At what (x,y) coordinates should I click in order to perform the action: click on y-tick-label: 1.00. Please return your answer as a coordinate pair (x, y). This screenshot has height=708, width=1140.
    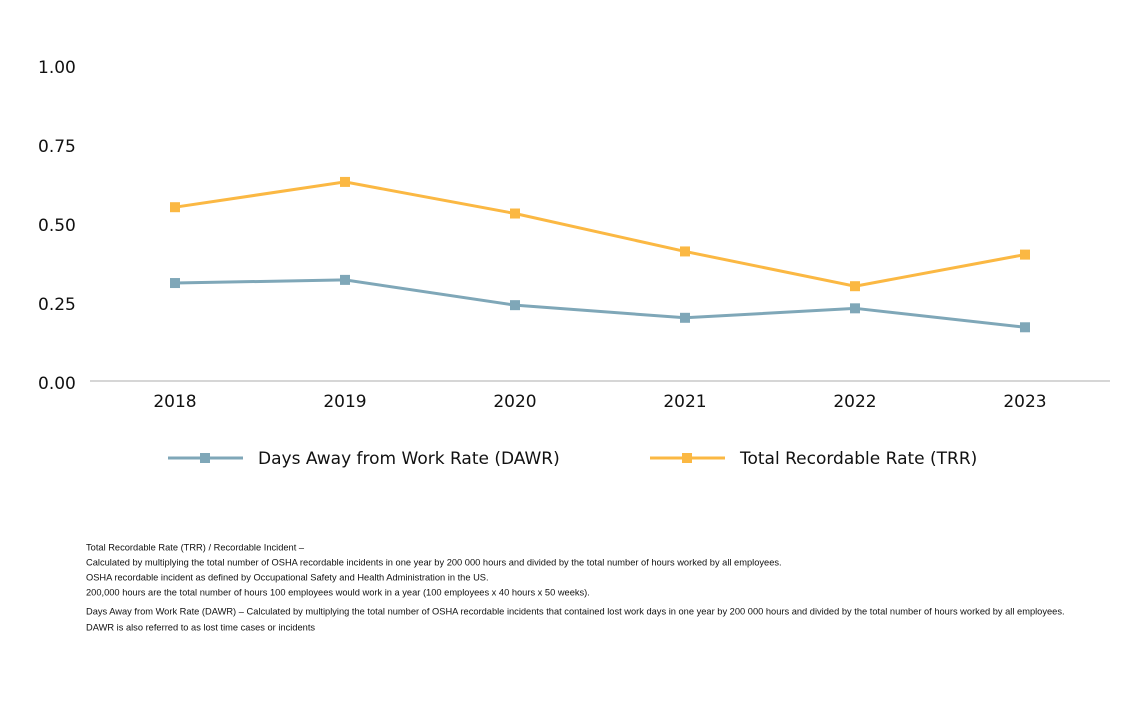
    Looking at the image, I should click on (57, 68).